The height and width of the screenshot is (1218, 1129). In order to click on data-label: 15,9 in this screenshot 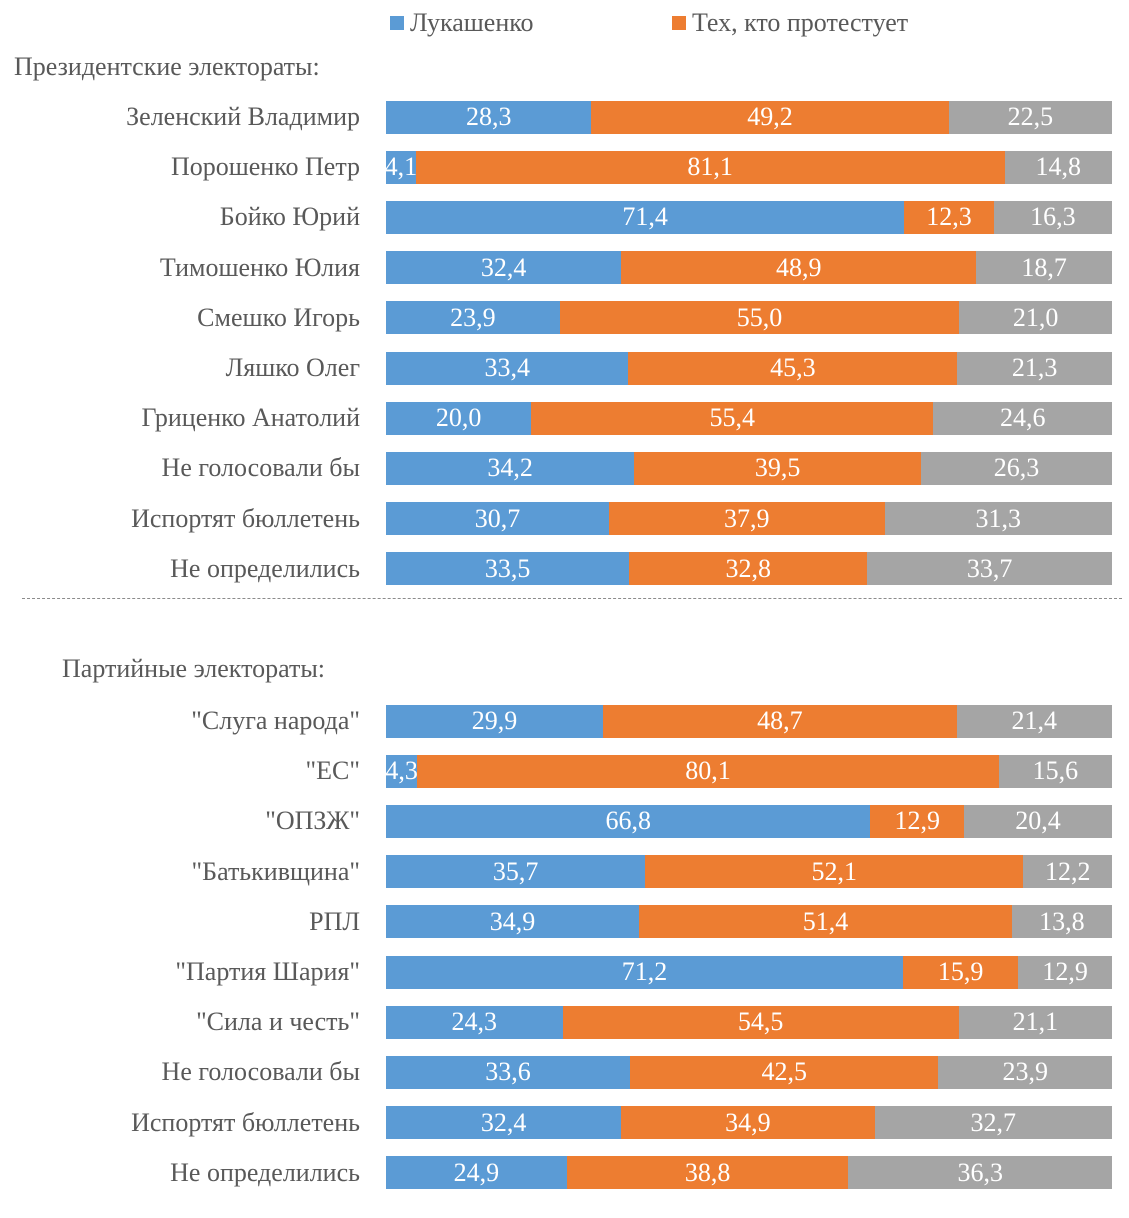, I will do `click(960, 971)`.